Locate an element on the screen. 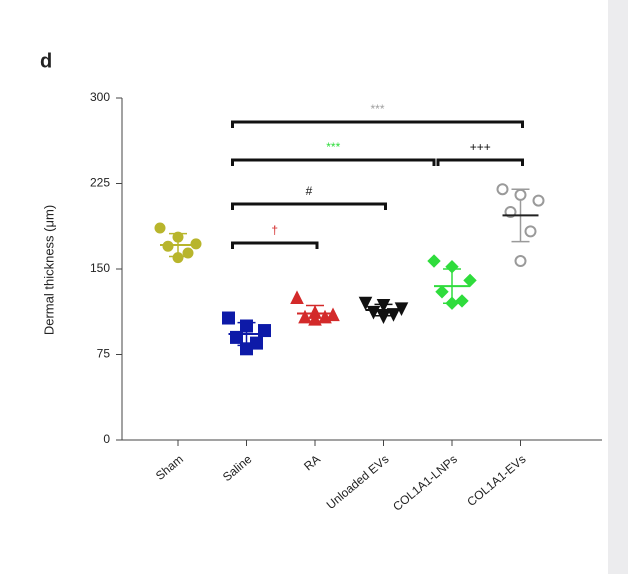 The height and width of the screenshot is (574, 628). y-tick-label: 300 is located at coordinates (100, 97).